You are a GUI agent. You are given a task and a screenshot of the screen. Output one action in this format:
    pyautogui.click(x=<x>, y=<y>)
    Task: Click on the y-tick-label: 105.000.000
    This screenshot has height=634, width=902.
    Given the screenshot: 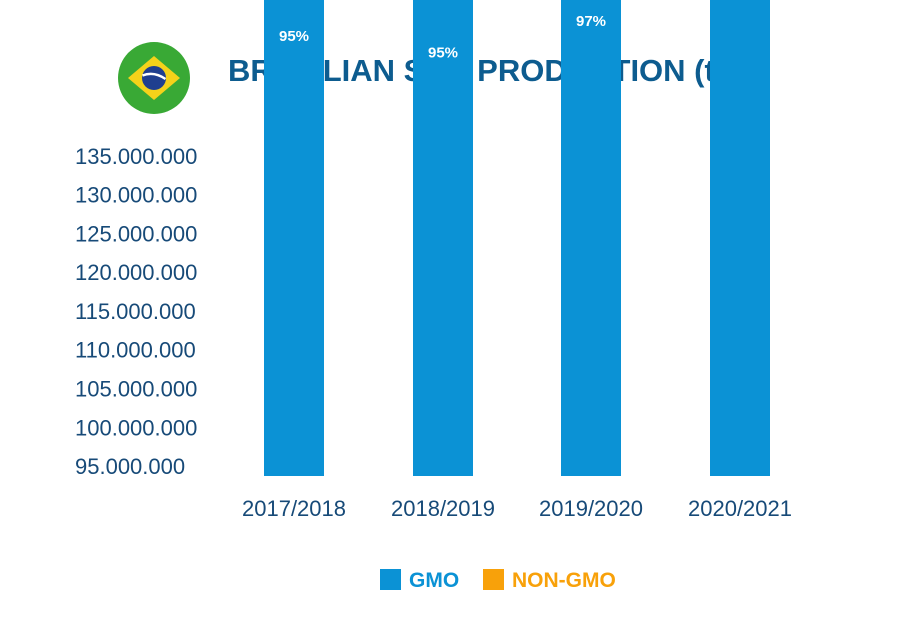 What is the action you would take?
    pyautogui.click(x=136, y=388)
    